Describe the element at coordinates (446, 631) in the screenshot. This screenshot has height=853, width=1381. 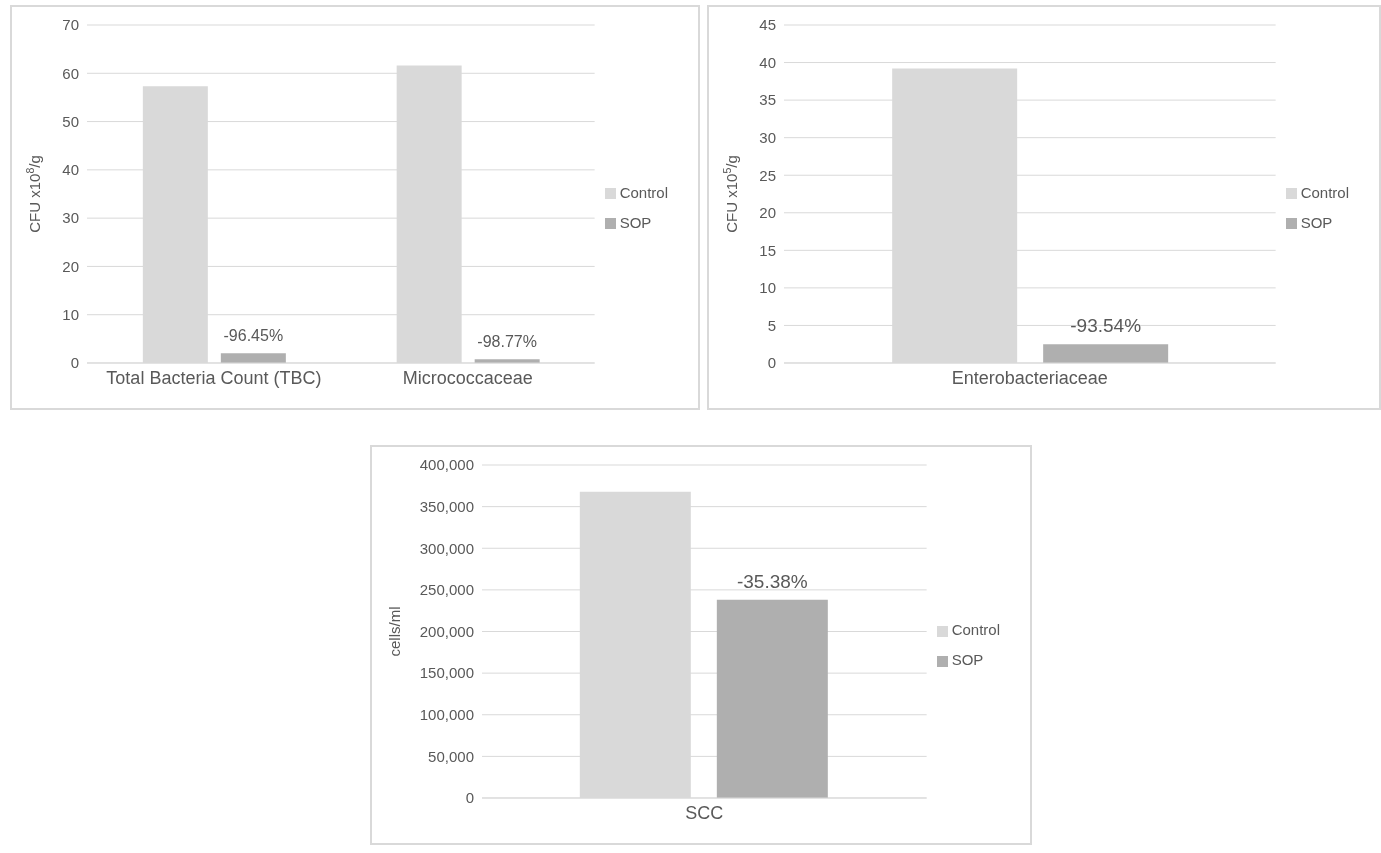
I see `y-tick-label: 200,000` at that location.